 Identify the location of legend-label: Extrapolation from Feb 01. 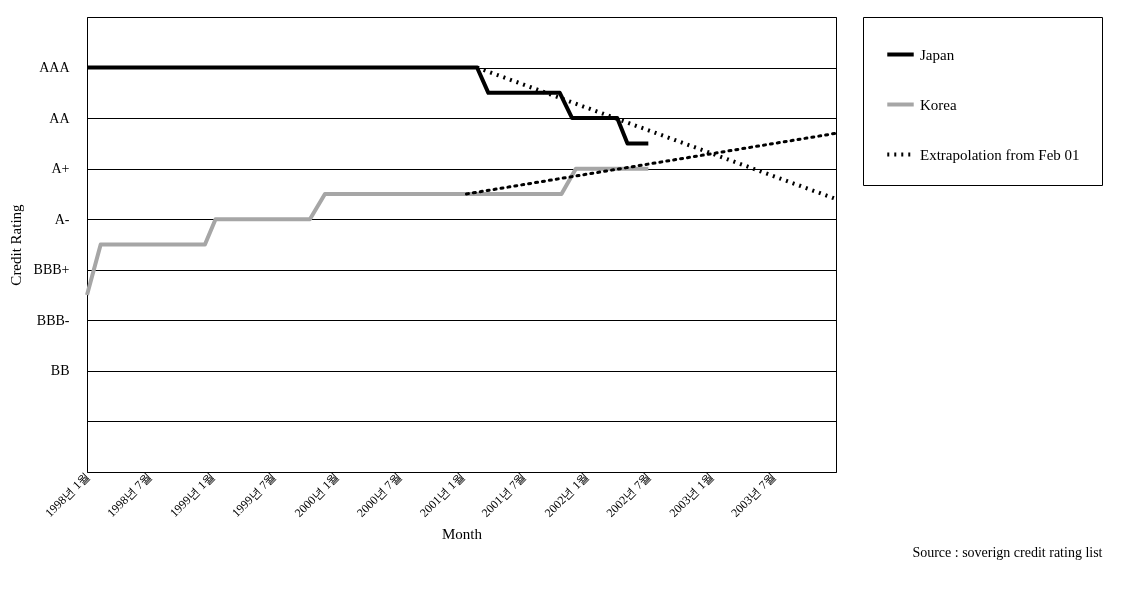
(1000, 154).